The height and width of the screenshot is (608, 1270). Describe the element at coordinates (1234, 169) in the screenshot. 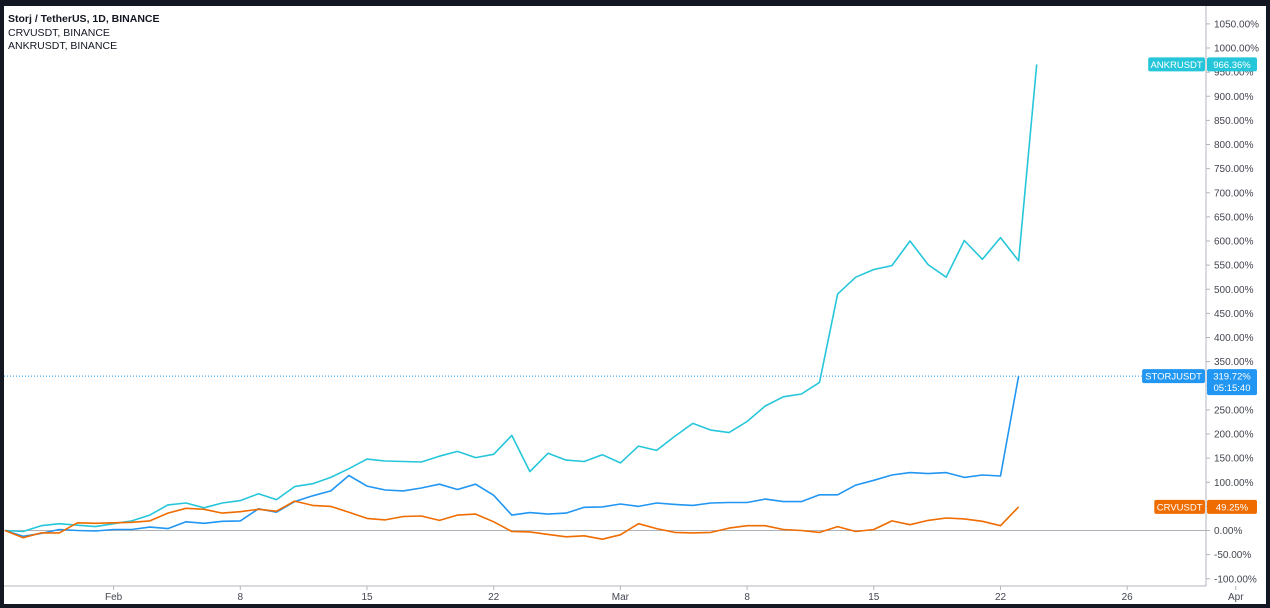

I see `y-tick-label: 750.00%` at that location.